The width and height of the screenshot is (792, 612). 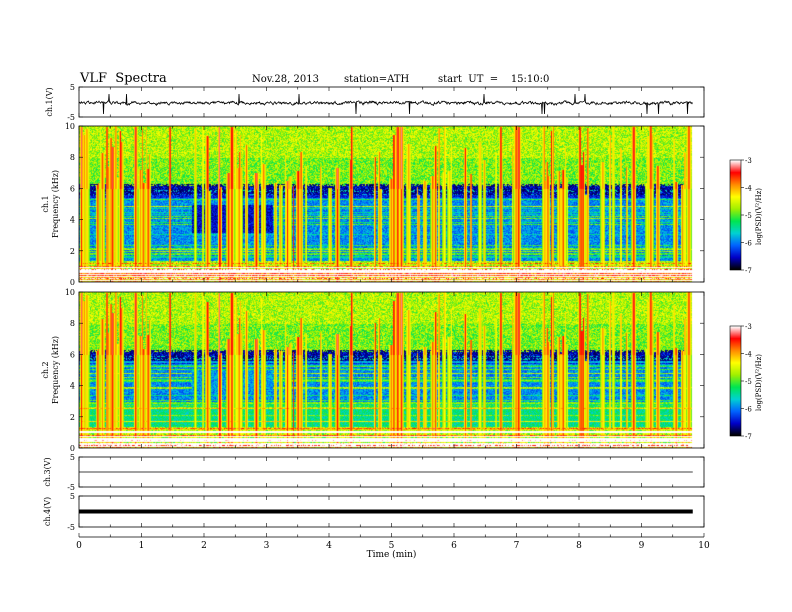 I want to click on x-tick-label: 7, so click(x=517, y=546).